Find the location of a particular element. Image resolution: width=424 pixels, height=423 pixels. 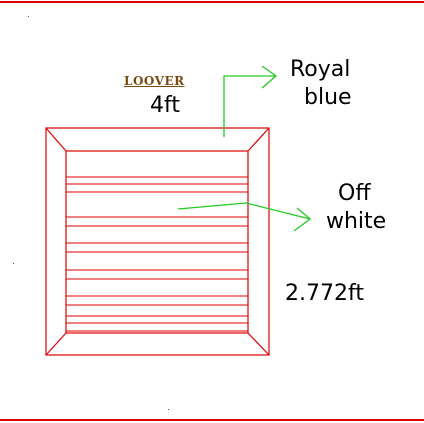

frame-color-line1: Royal is located at coordinates (320, 69).